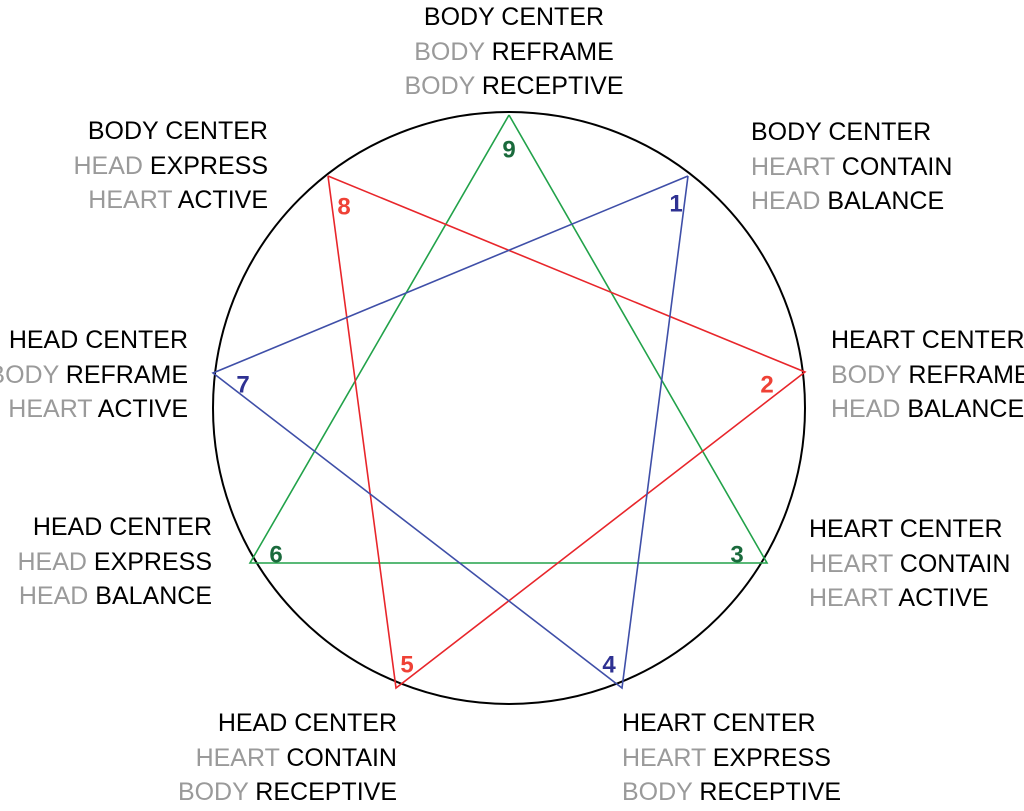 This screenshot has height=811, width=1024. I want to click on point-number-4: 4, so click(609, 664).